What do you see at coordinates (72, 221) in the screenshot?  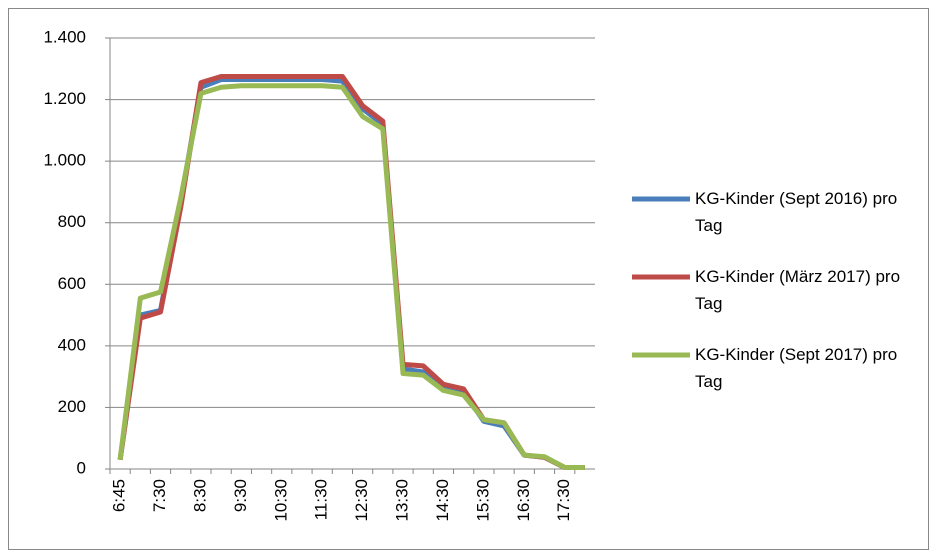 I see `y-tick-label: 800` at bounding box center [72, 221].